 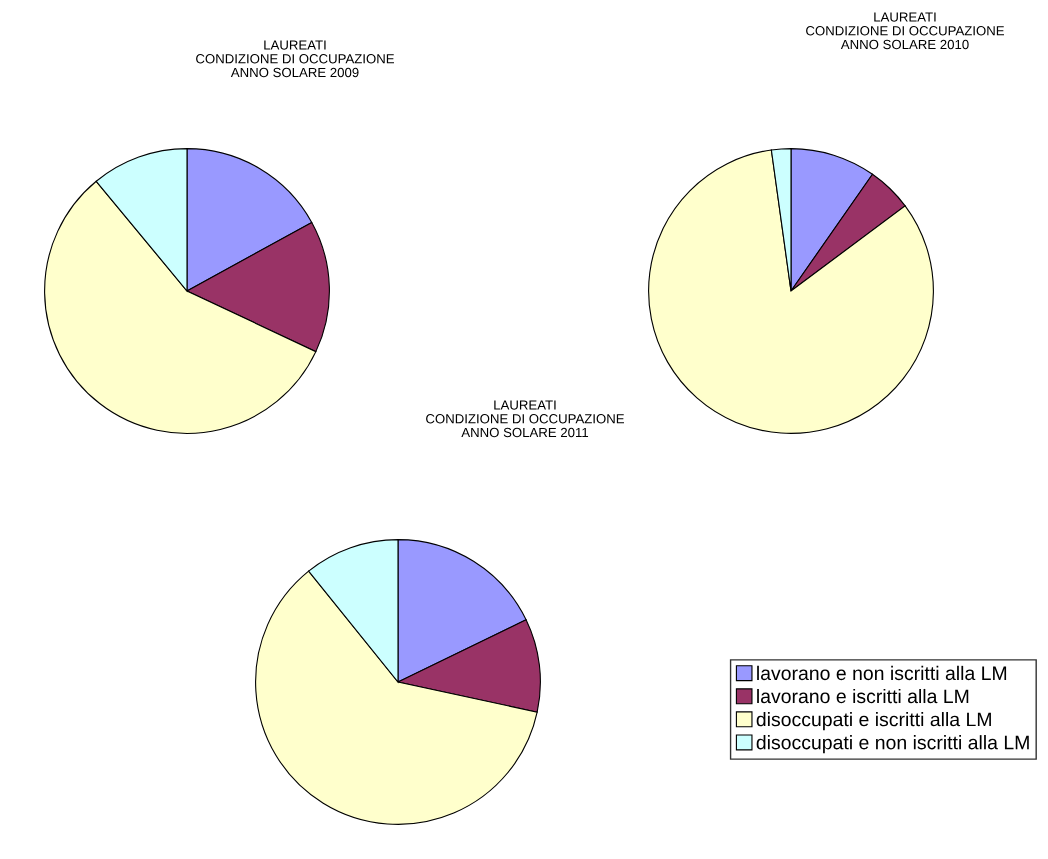 I want to click on chart-title: LAUREATI CONDIZIONE DI OCCUPAZIONE ANNO SOLARE 2010, so click(x=905, y=31).